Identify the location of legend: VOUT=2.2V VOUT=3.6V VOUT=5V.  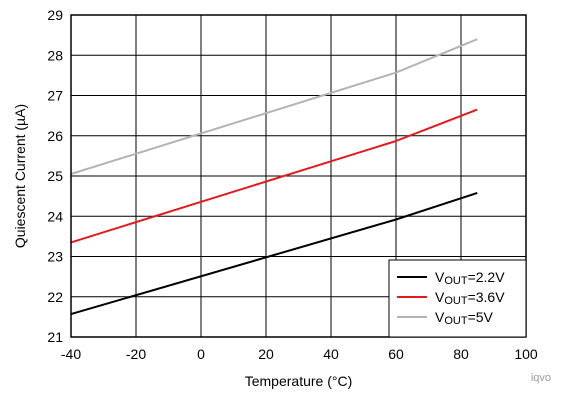
(457, 298).